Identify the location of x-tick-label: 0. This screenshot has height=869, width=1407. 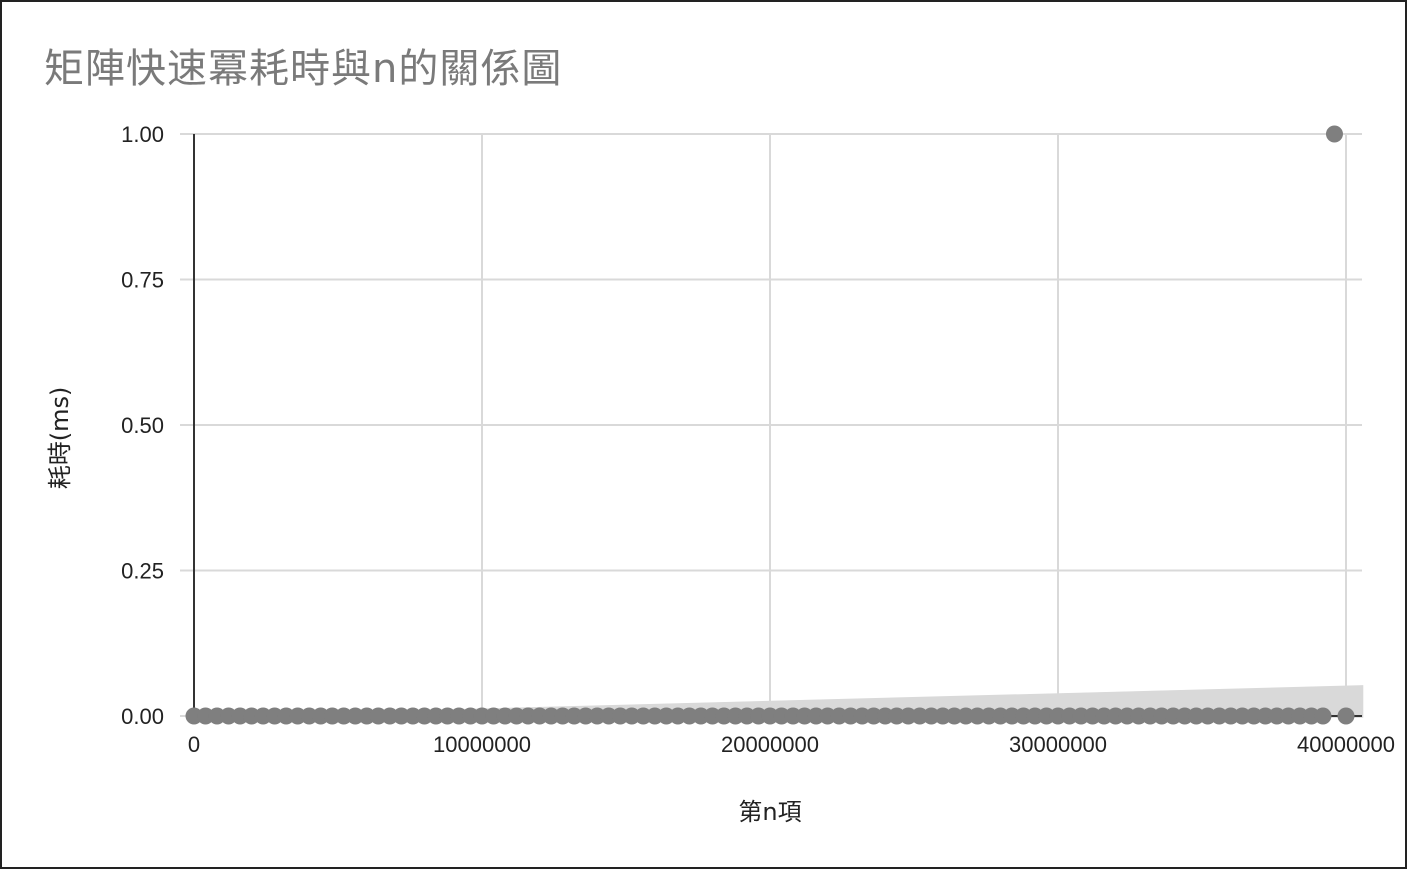
(194, 744).